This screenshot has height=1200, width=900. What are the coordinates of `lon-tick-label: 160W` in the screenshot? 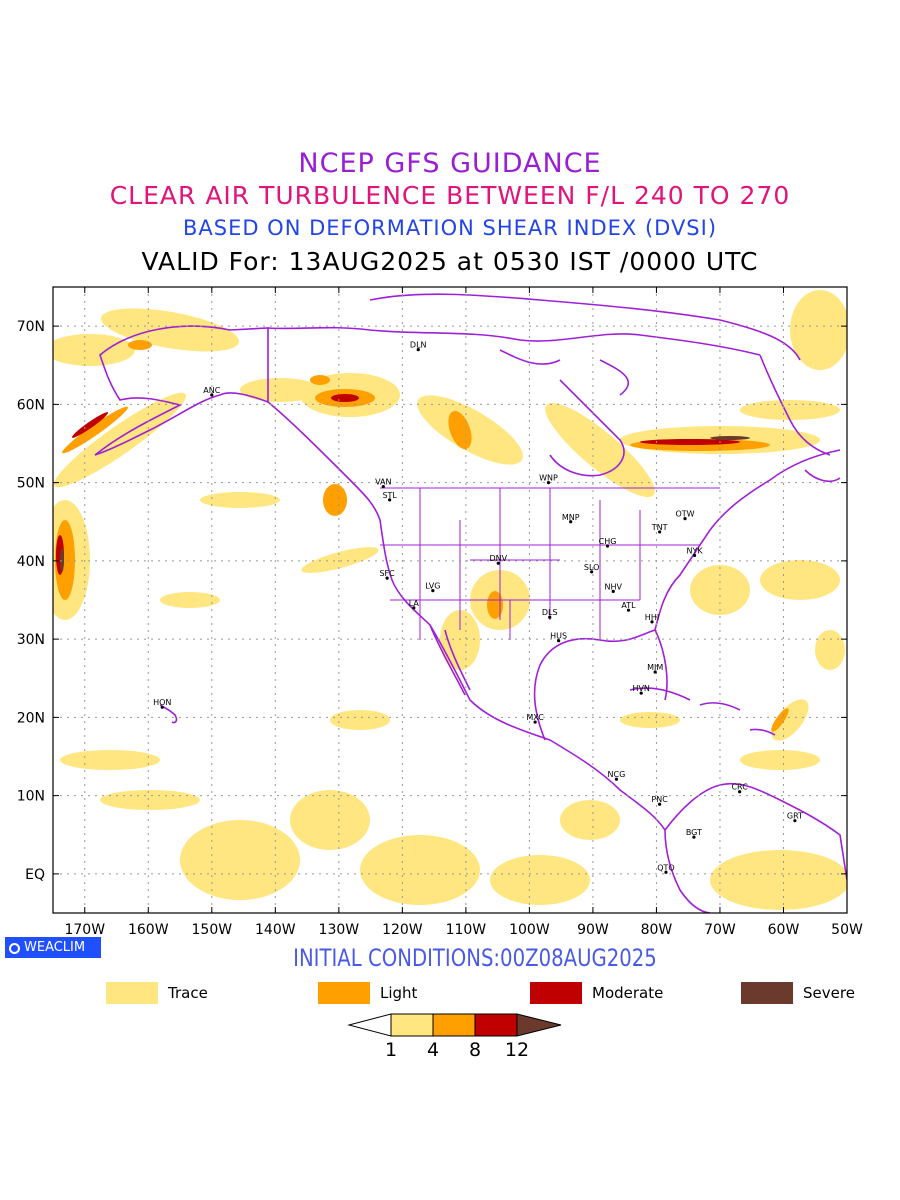 It's located at (148, 930).